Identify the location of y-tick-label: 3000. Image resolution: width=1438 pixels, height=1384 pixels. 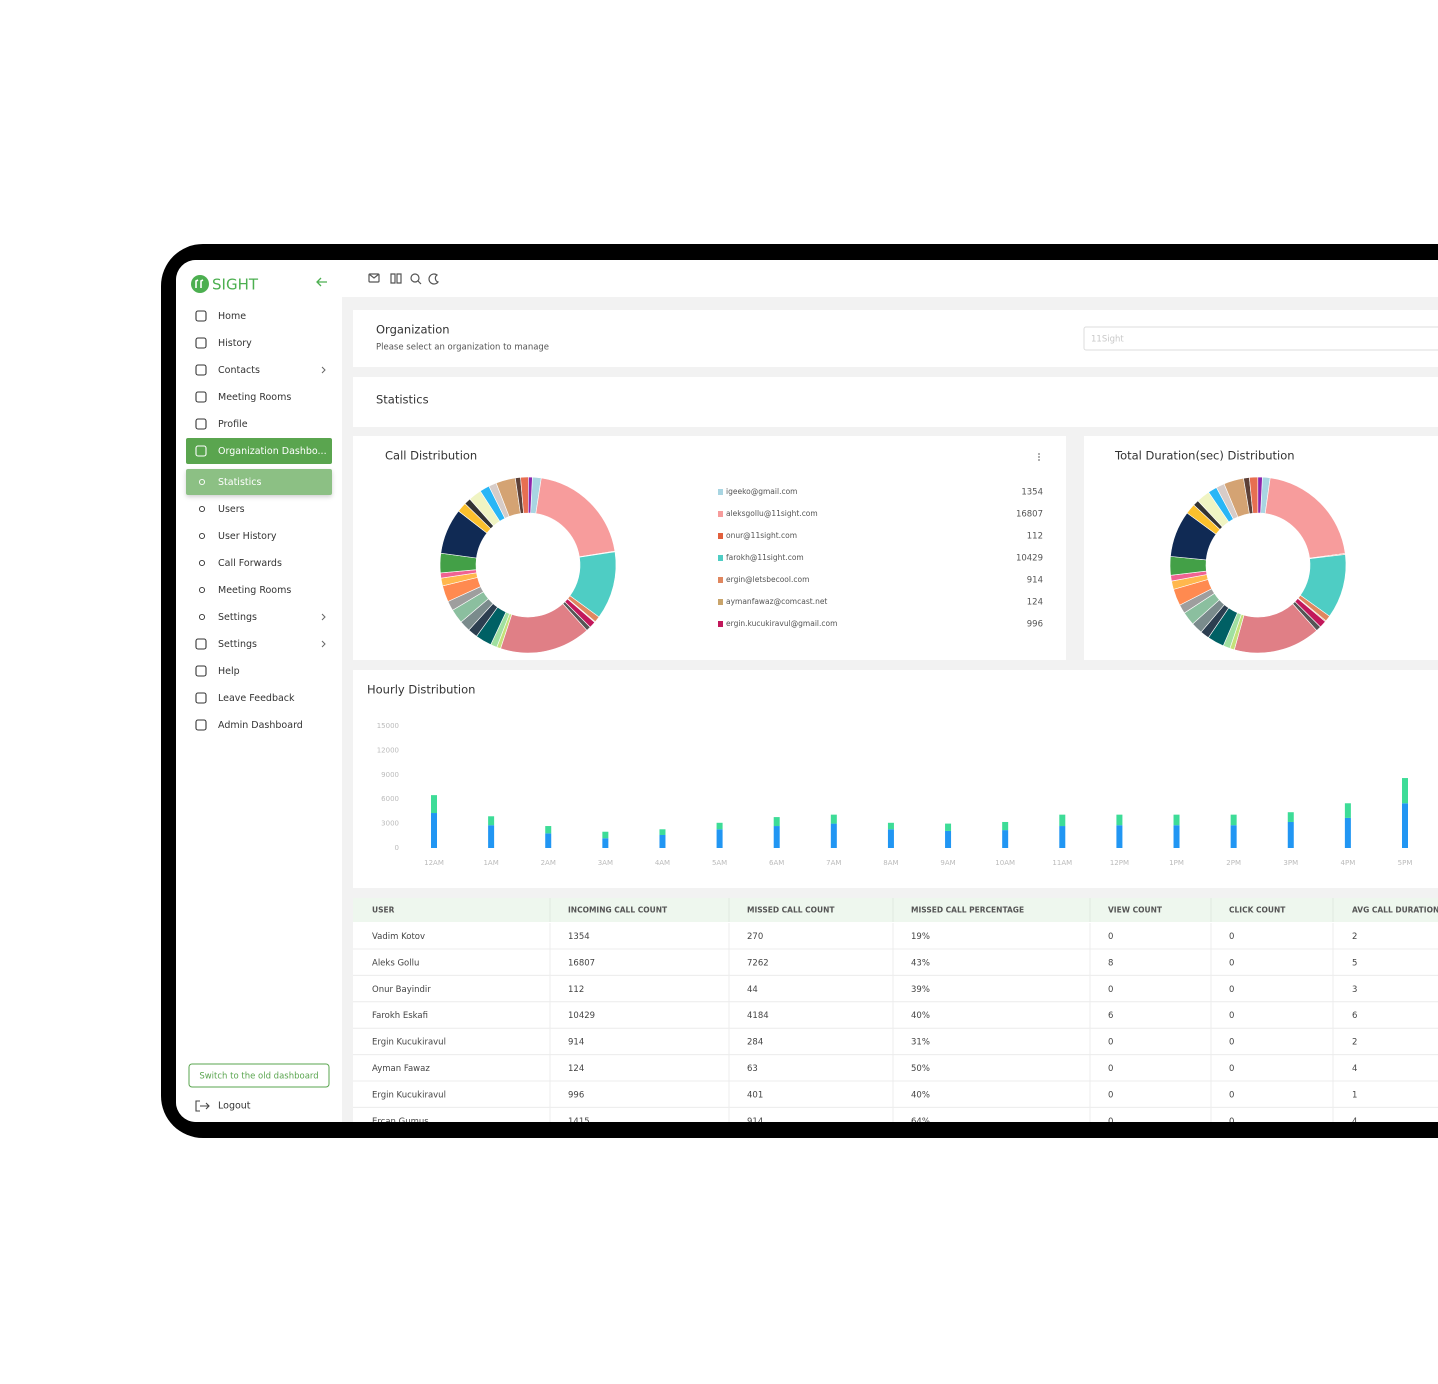
(390, 824).